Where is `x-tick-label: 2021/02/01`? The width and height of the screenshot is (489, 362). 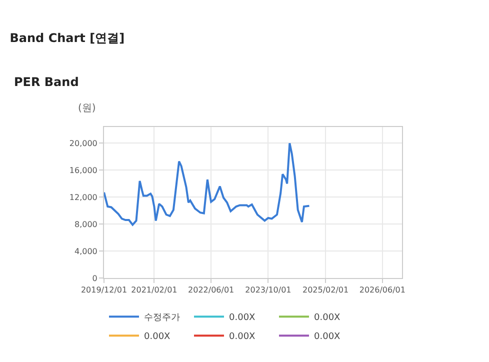
x-tick-label: 2021/02/01 is located at coordinates (154, 290).